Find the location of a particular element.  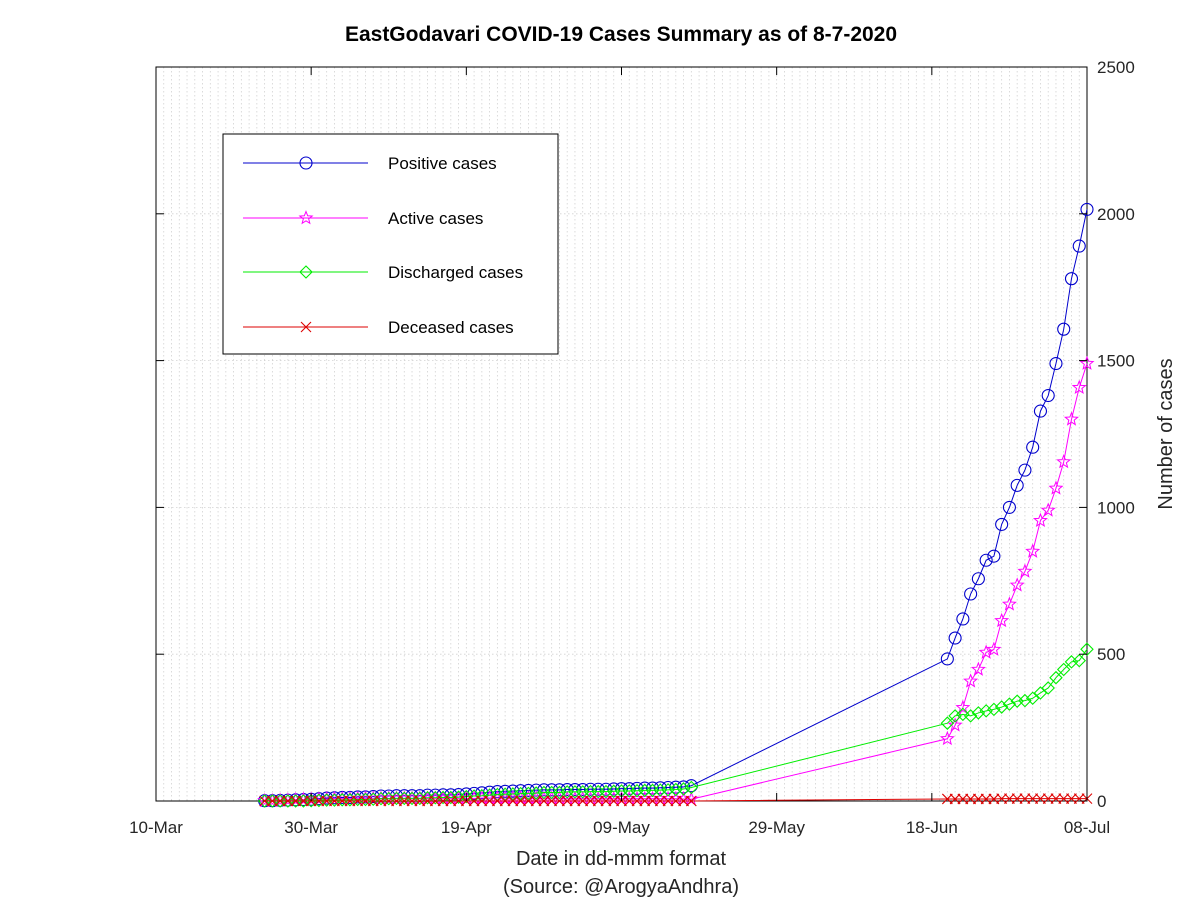

x-tick-label: 30-Mar is located at coordinates (311, 827).